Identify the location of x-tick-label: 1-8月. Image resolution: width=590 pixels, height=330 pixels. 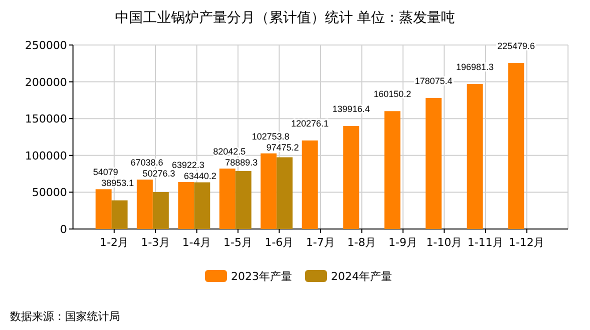
(361, 242).